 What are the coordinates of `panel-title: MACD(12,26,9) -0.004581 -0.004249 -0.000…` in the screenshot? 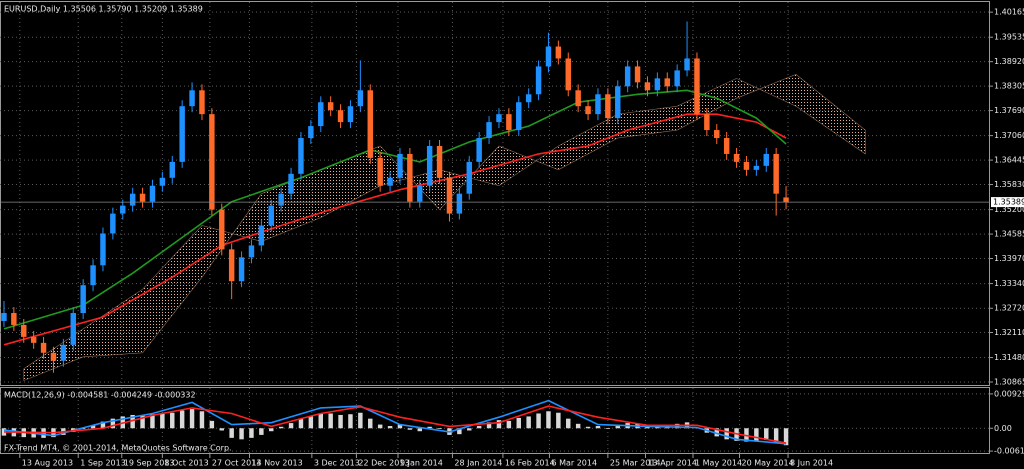 It's located at (100, 395).